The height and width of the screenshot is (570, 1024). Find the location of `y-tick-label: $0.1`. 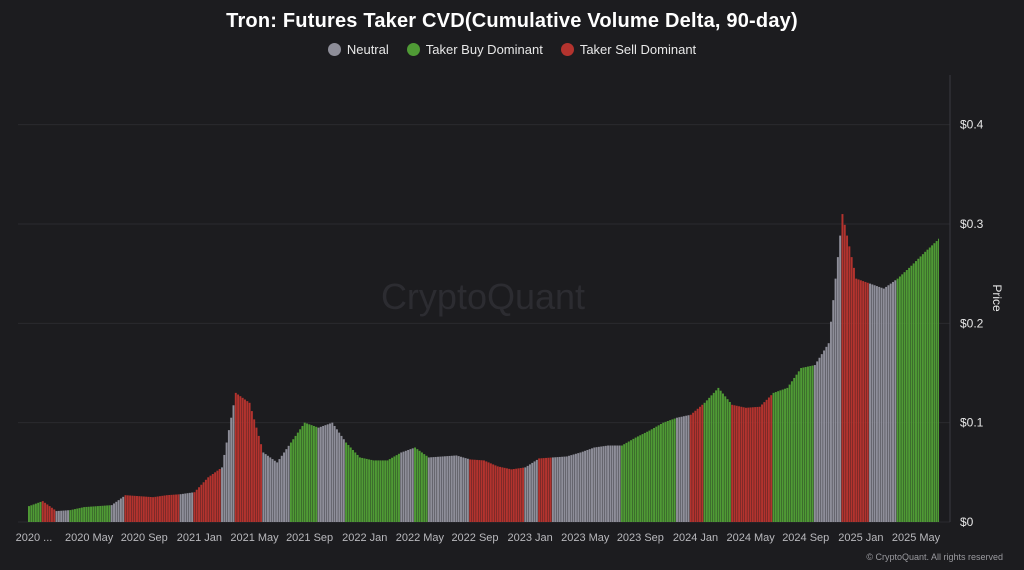

y-tick-label: $0.1 is located at coordinates (972, 423).